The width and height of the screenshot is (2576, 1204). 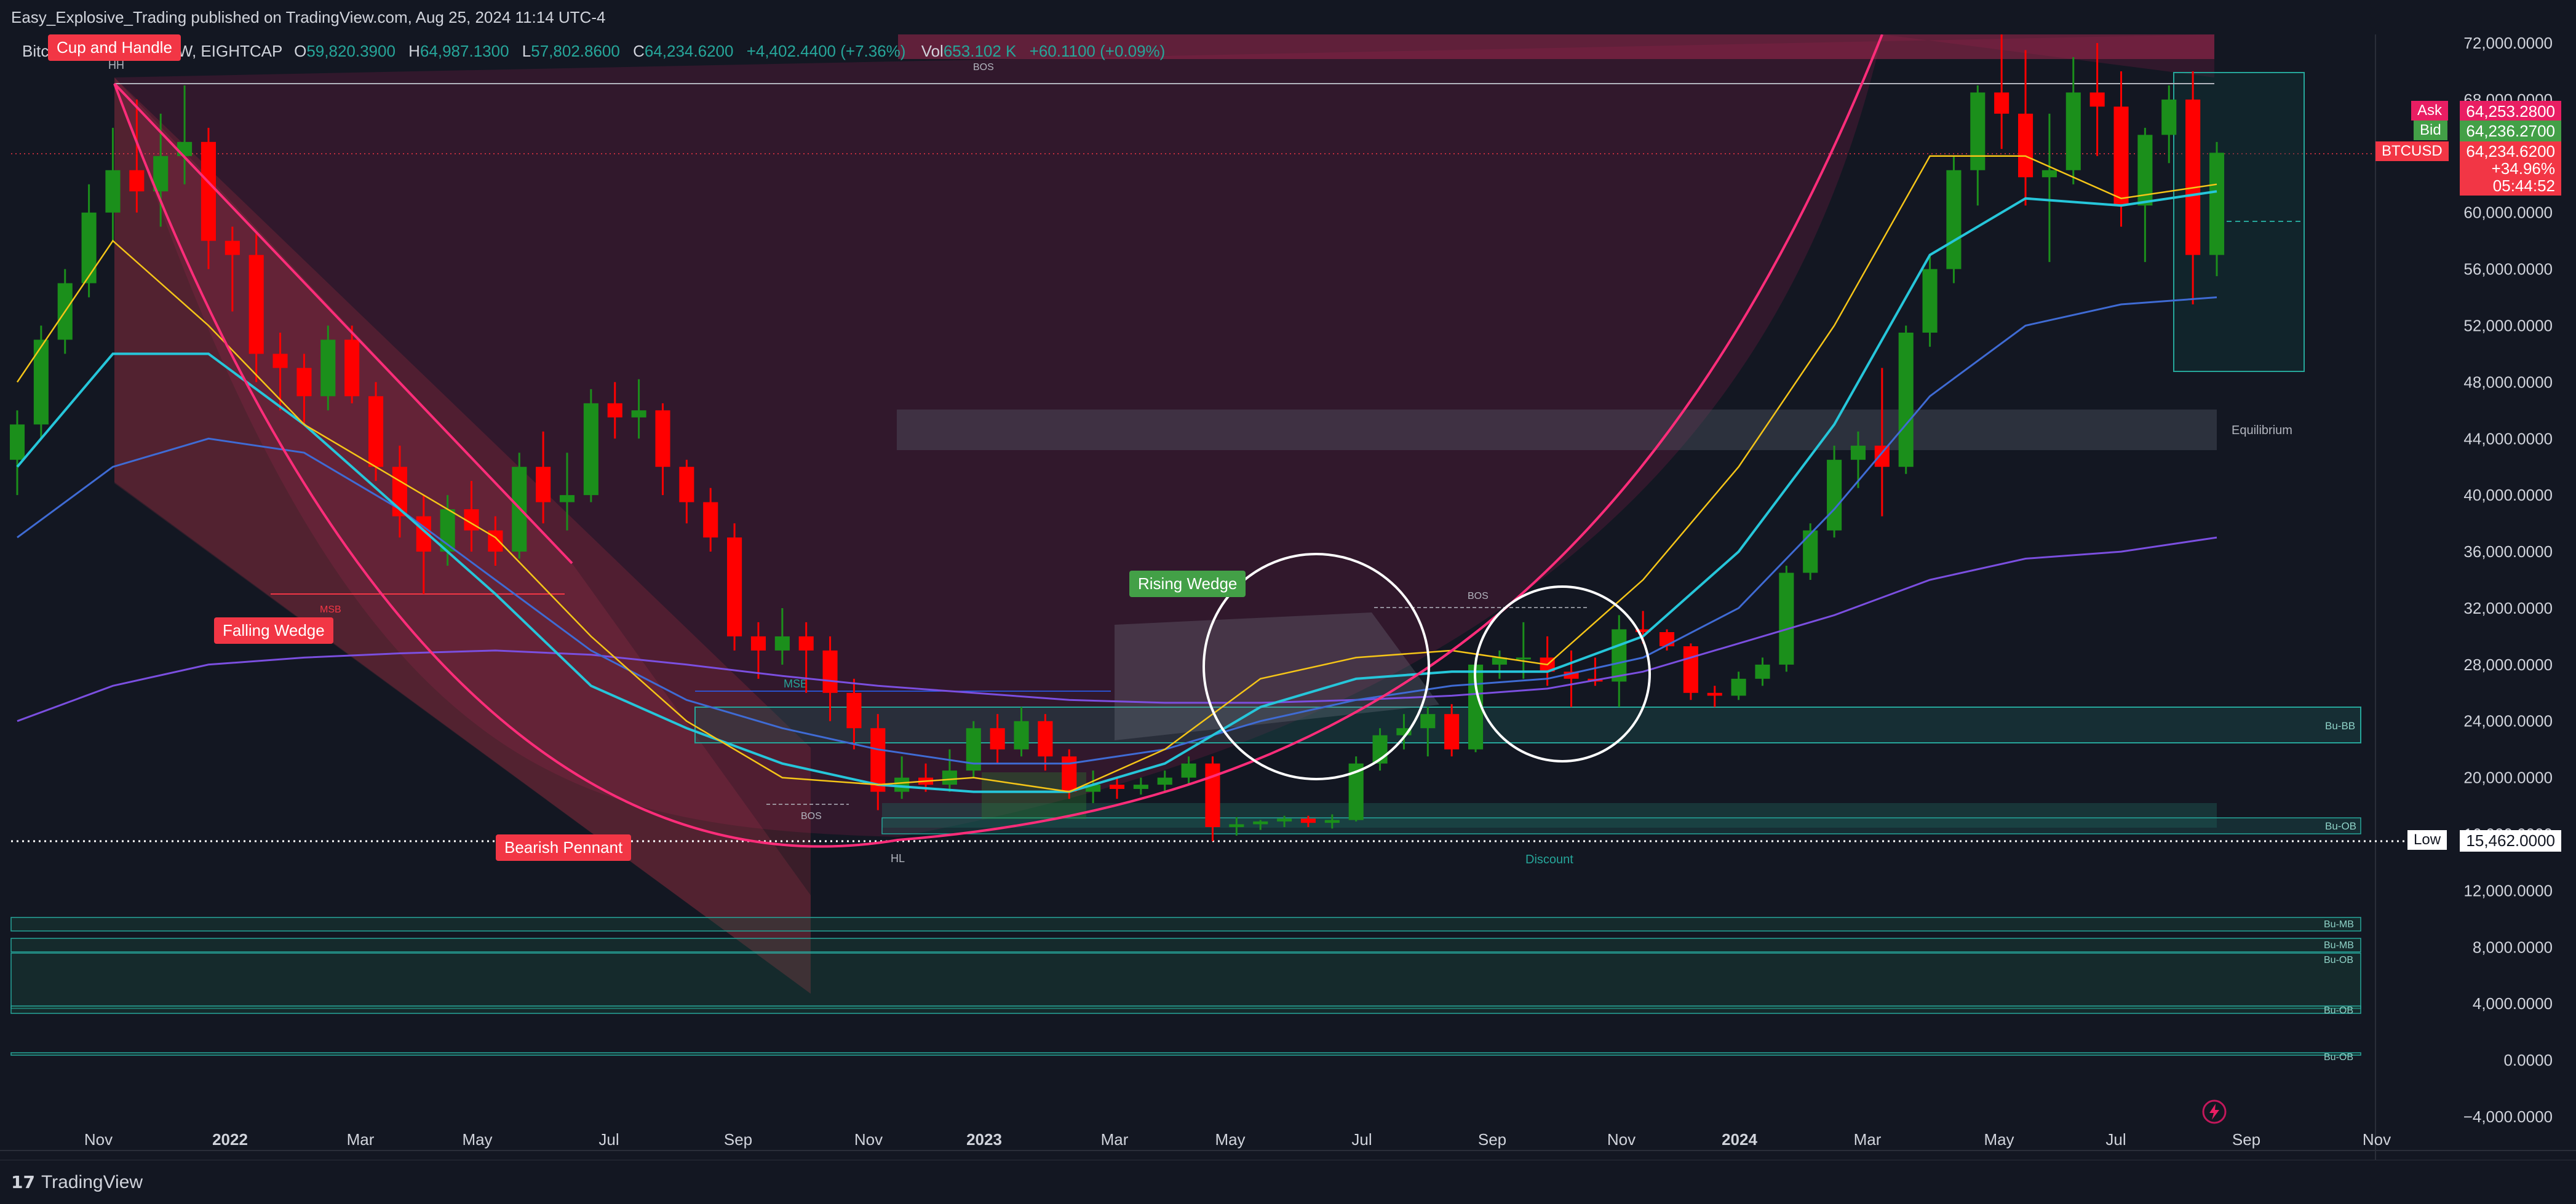 I want to click on vol-value: 653.102 K, so click(x=980, y=51).